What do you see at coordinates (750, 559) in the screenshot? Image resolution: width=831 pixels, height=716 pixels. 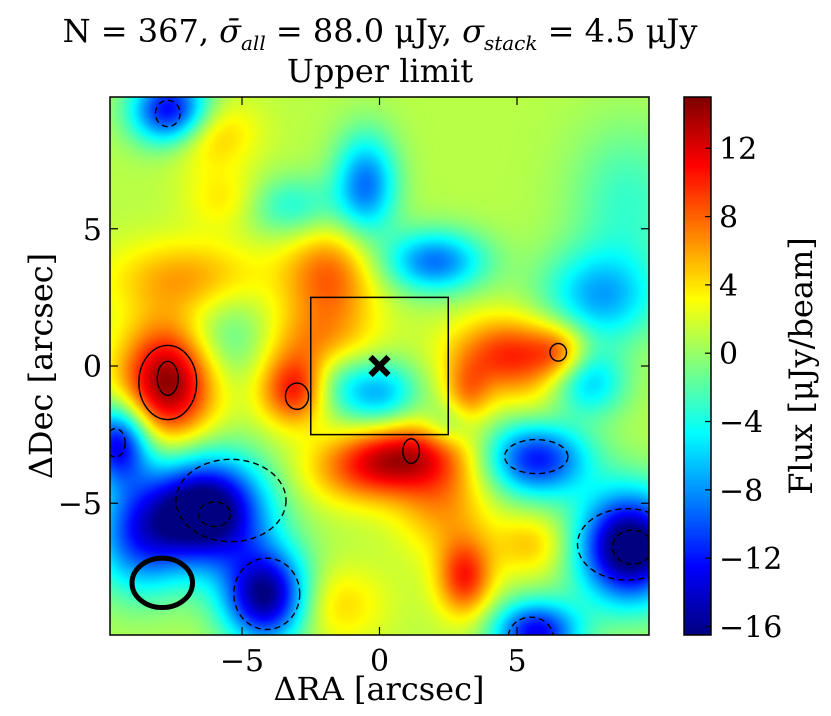 I see `colorbar-tick-label: −12` at bounding box center [750, 559].